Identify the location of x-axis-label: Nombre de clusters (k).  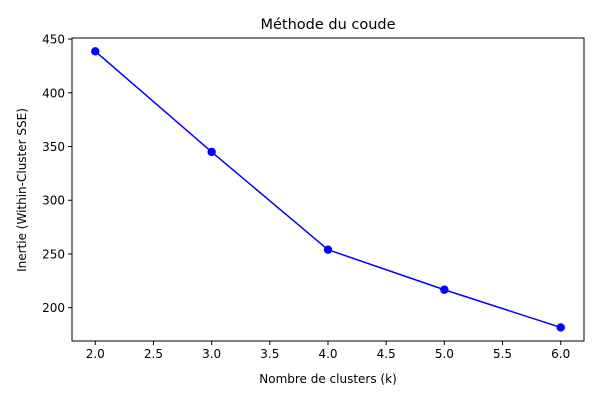
(328, 379).